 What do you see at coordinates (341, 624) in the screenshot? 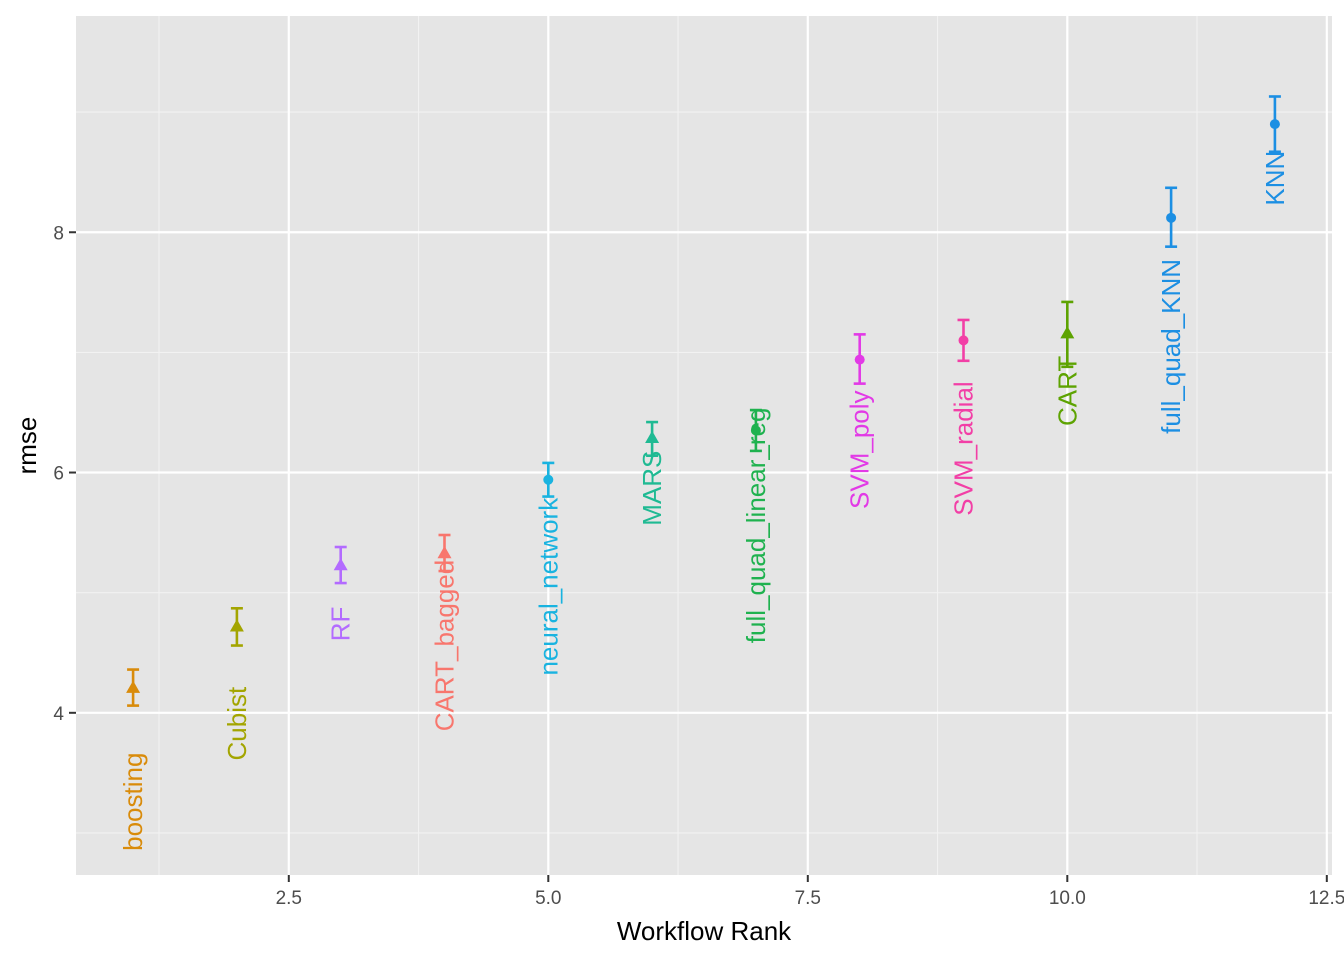
I see `point-label: RF` at bounding box center [341, 624].